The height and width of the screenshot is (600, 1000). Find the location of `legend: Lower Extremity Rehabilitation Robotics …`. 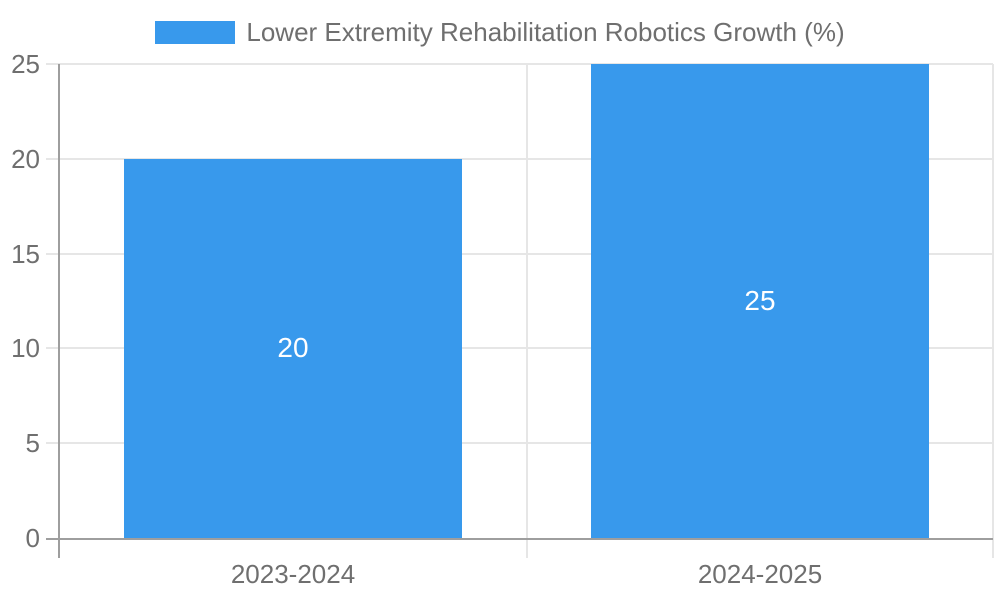

legend: Lower Extremity Rehabilitation Robotics … is located at coordinates (500, 32).